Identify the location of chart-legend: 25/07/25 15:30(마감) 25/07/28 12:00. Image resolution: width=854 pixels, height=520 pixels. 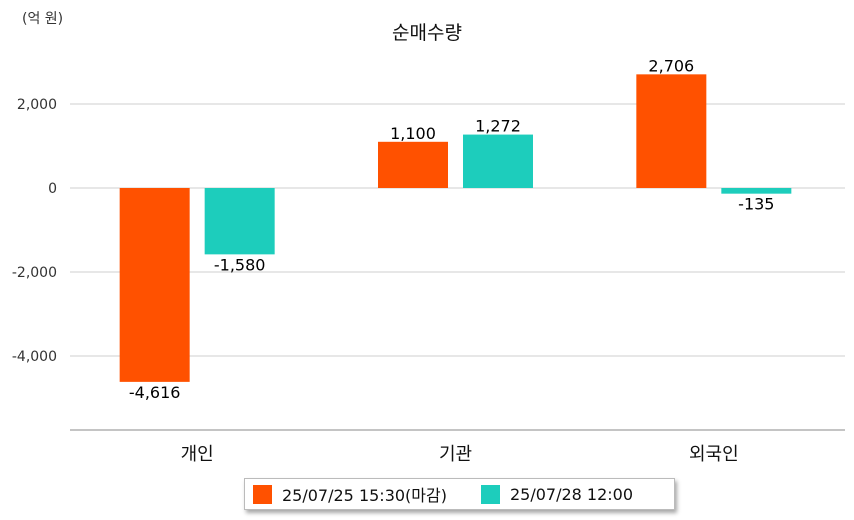
(459, 494).